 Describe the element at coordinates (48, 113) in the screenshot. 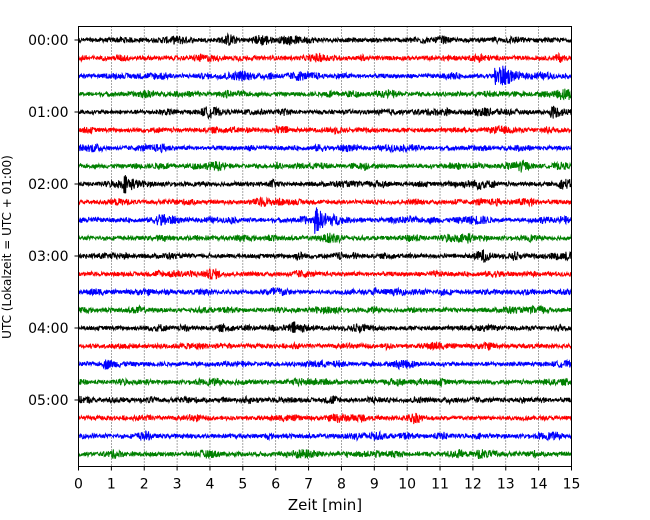

I see `y-tick-label: 01:00` at that location.